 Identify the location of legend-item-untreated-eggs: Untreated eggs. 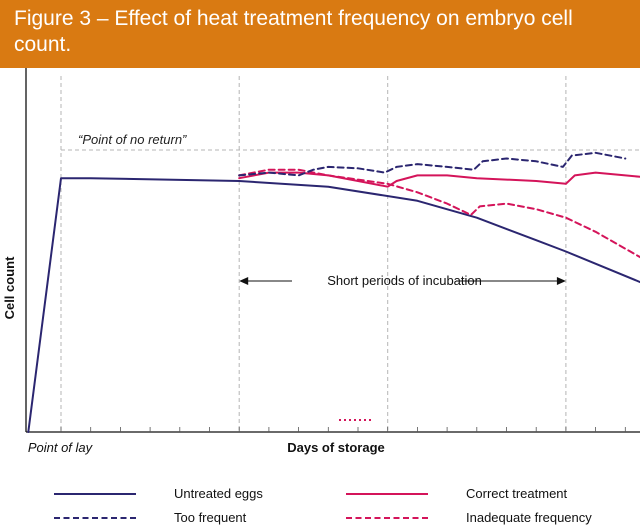
(158, 493).